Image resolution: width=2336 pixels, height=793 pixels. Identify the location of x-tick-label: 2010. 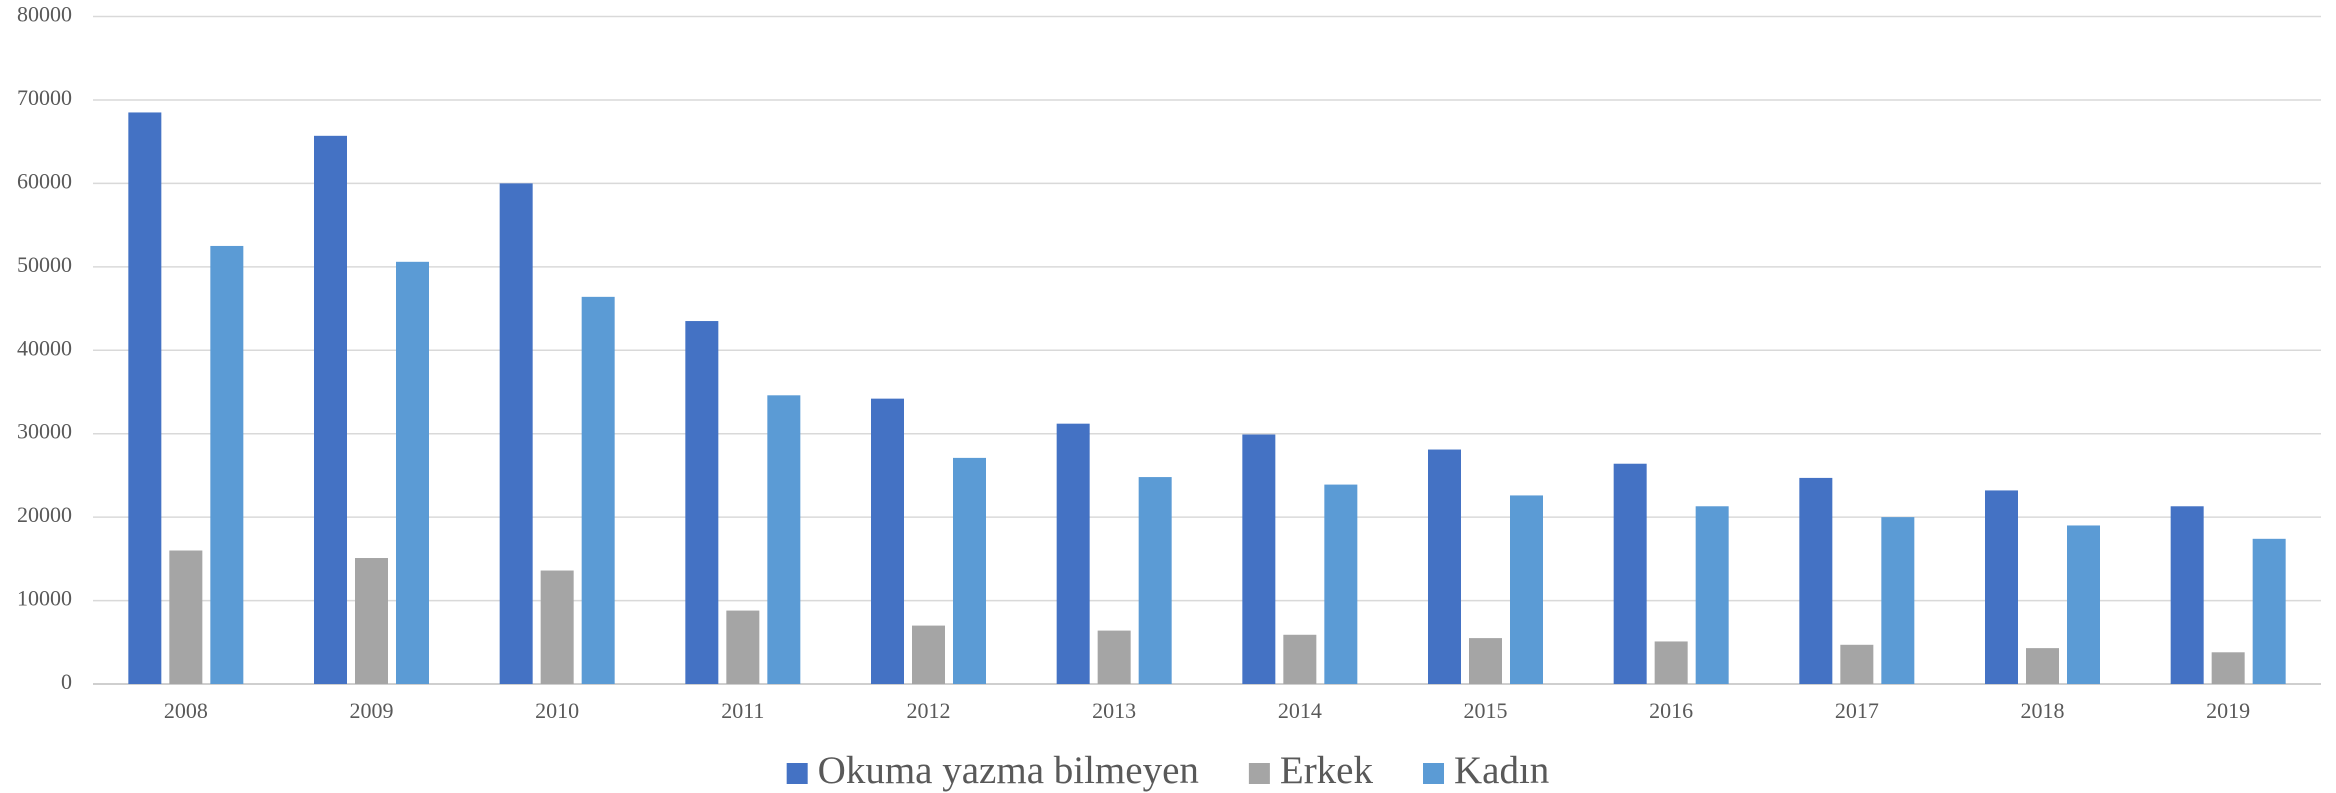
(557, 710).